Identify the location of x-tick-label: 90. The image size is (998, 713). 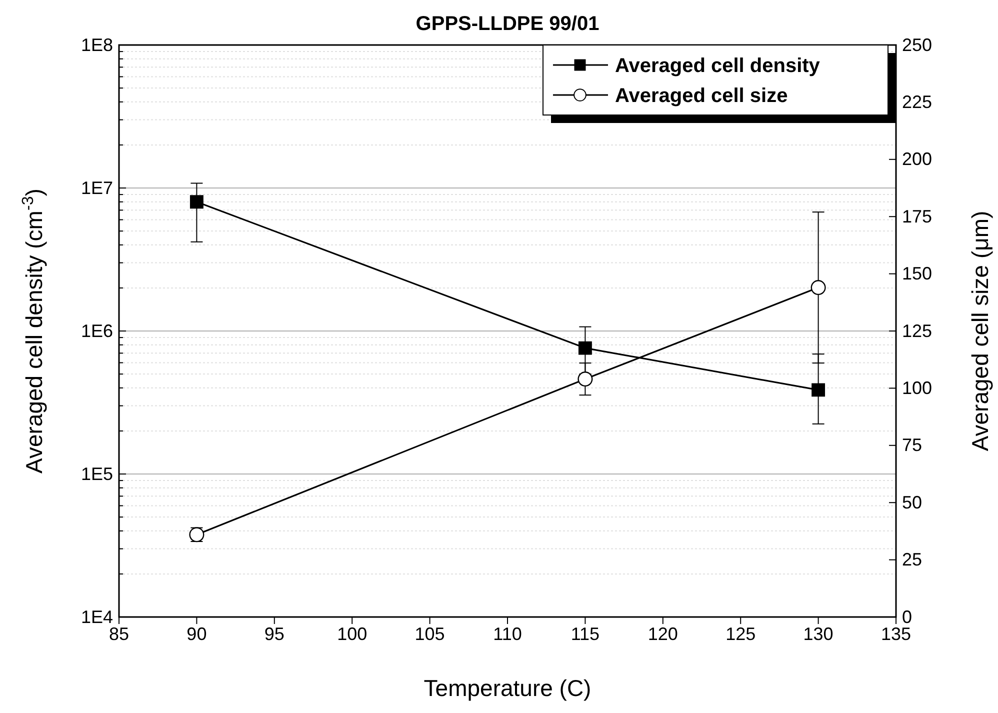
(196, 634).